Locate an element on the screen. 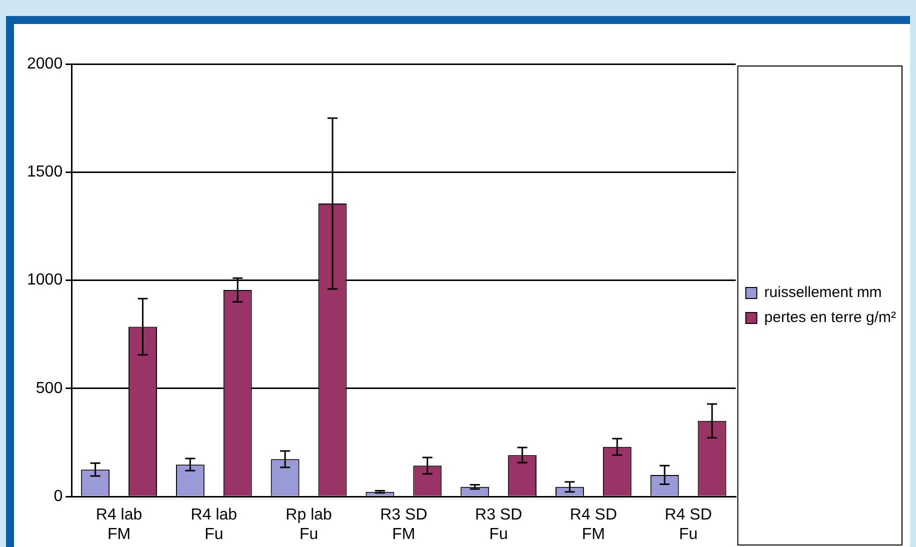 The image size is (916, 547). y-tick-label: 500 is located at coordinates (49, 388).